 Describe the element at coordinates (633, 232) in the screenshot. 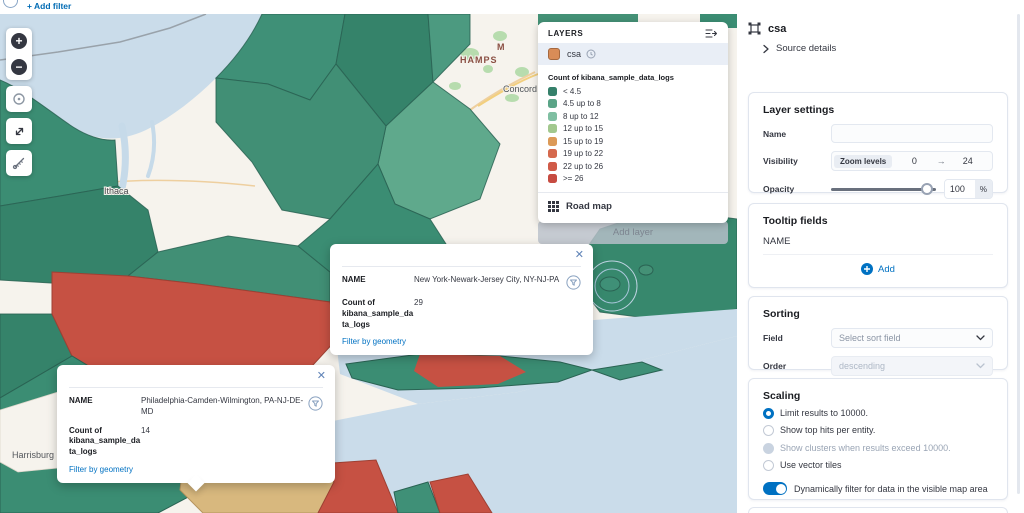

I see `add-layer-button: Add layer` at that location.